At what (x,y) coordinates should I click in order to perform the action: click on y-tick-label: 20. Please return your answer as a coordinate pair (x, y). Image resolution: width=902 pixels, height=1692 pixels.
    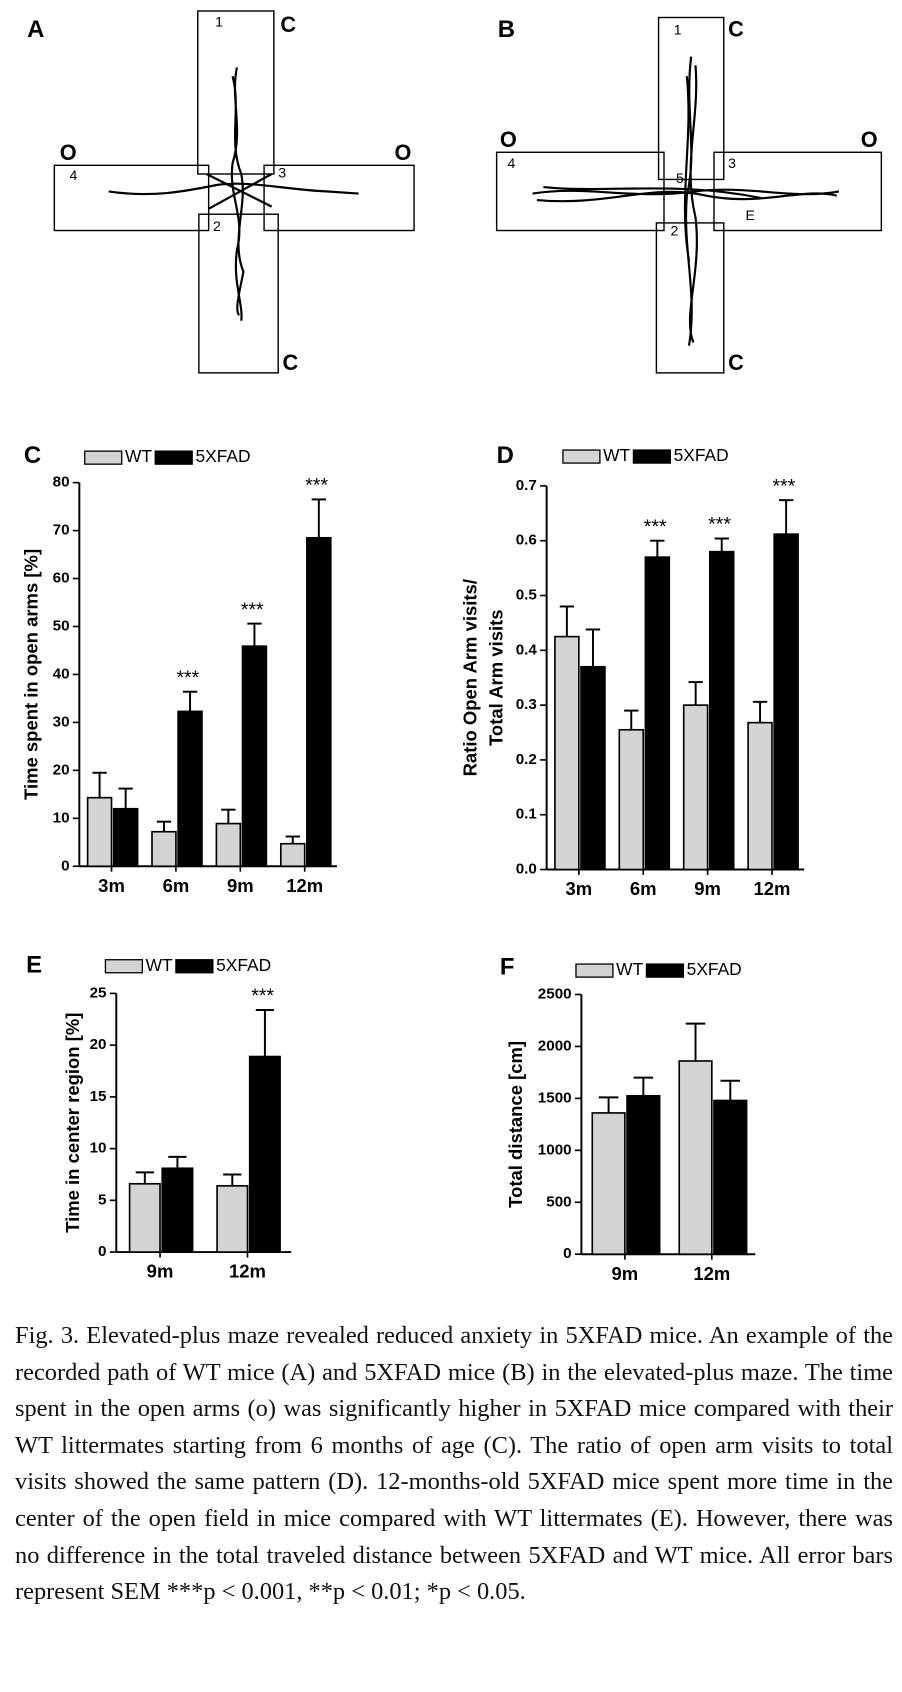
    Looking at the image, I should click on (98, 1044).